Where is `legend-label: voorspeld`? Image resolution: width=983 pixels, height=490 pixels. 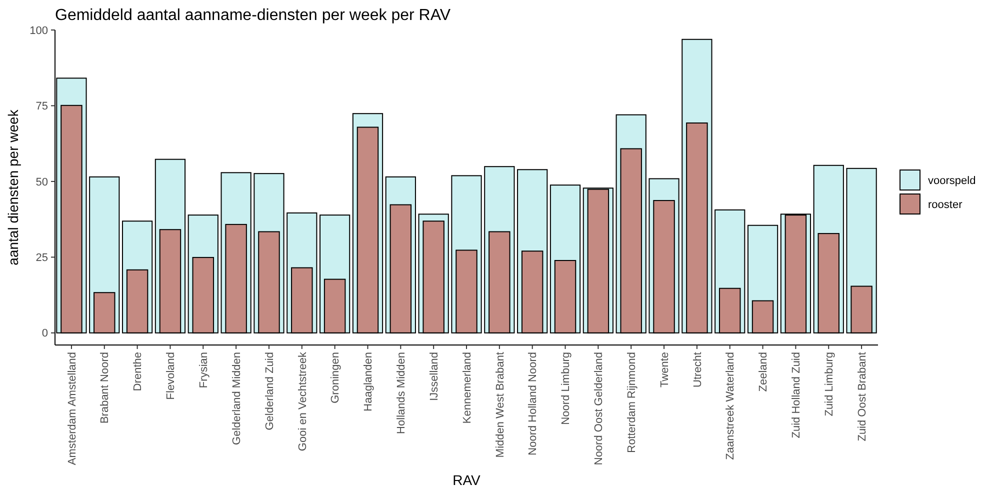 legend-label: voorspeld is located at coordinates (952, 180).